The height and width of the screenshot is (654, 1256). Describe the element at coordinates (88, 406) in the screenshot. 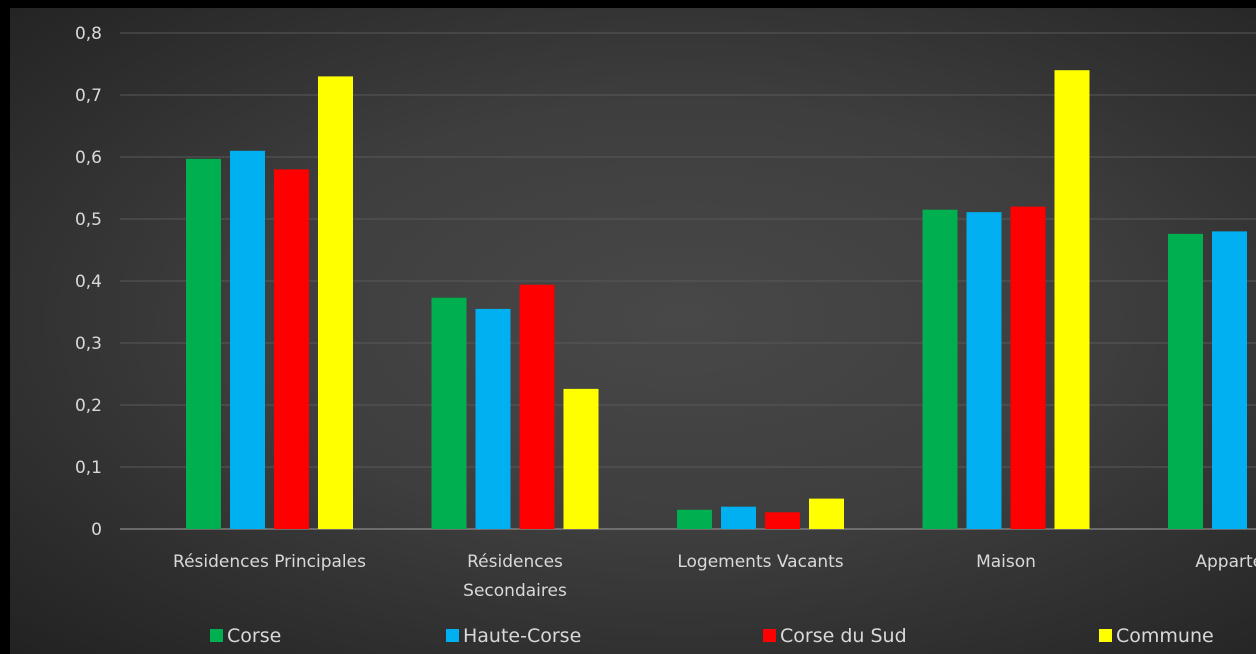

I see `y-tick-label: 0,2` at that location.